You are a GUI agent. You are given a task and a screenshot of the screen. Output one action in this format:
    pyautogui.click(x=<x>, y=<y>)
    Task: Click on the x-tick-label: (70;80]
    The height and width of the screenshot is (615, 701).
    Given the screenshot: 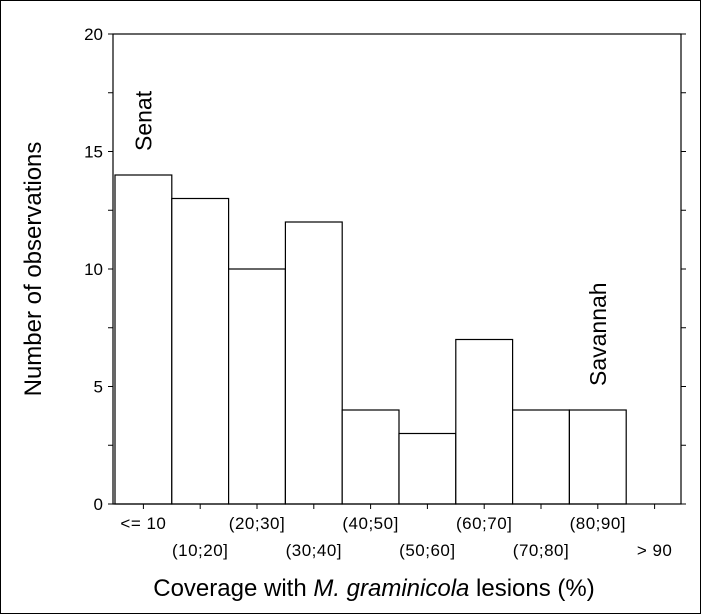 What is the action you would take?
    pyautogui.click(x=541, y=550)
    